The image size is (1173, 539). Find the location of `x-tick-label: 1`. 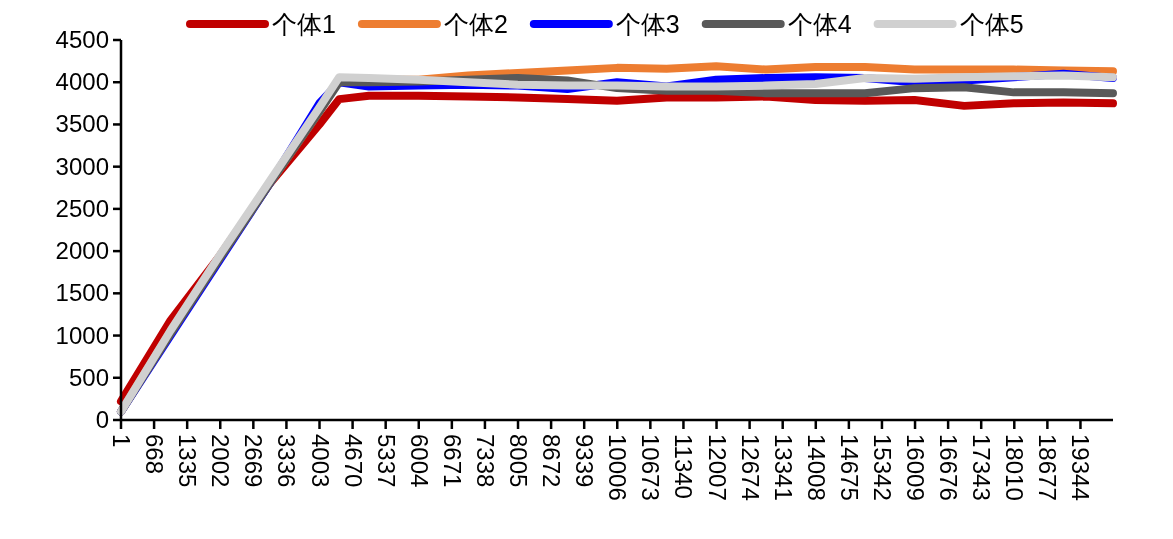

x-tick-label: 1 is located at coordinates (121, 441).